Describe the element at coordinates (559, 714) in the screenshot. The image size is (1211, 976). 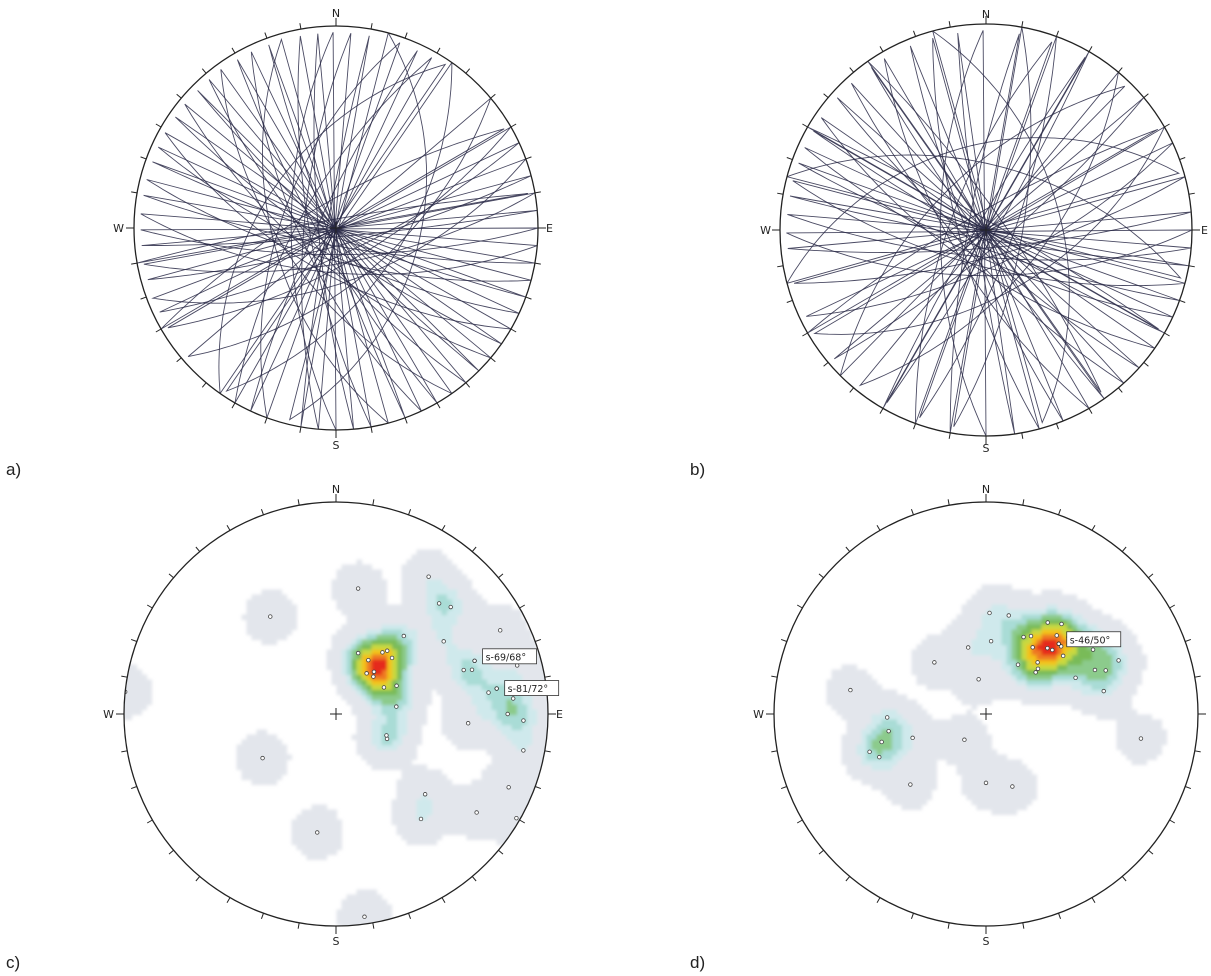
I see `east-label-c: E` at that location.